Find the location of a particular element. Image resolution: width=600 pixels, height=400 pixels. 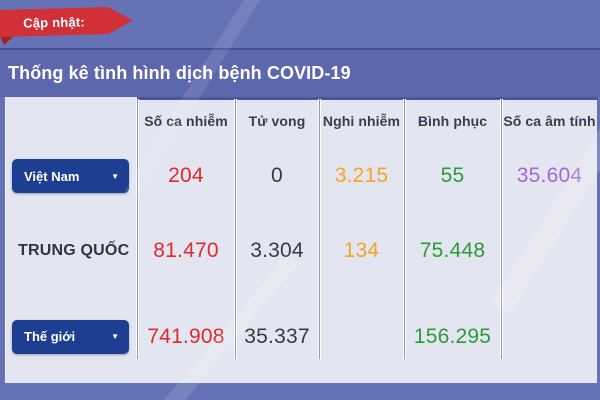

vietnam-suspected-value: 3.215 is located at coordinates (361, 175).